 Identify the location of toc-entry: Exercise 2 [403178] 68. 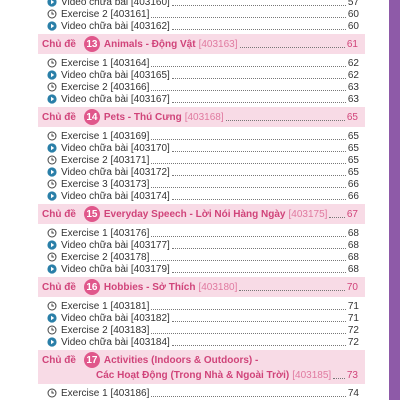
(203, 257).